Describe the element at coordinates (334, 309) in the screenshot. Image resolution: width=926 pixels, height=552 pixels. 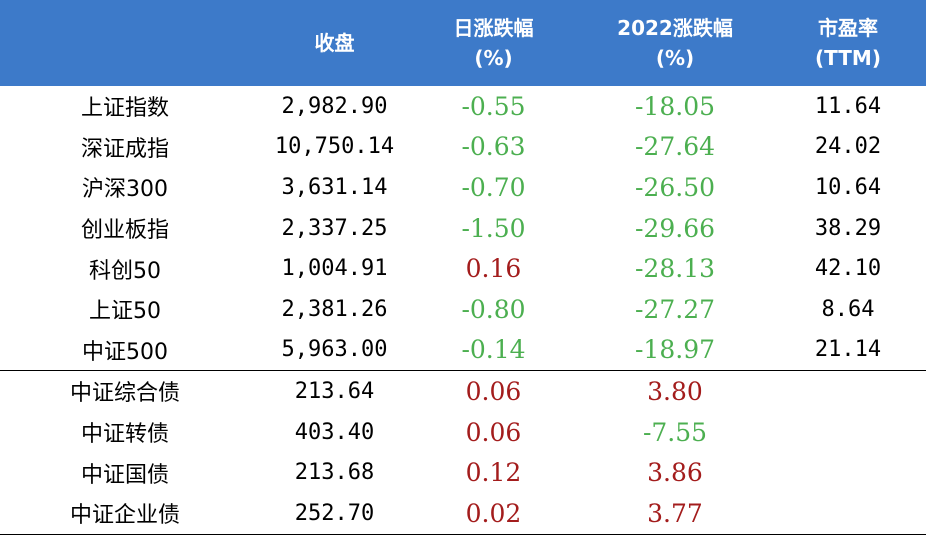
I see `close-value: 2,381.26` at that location.